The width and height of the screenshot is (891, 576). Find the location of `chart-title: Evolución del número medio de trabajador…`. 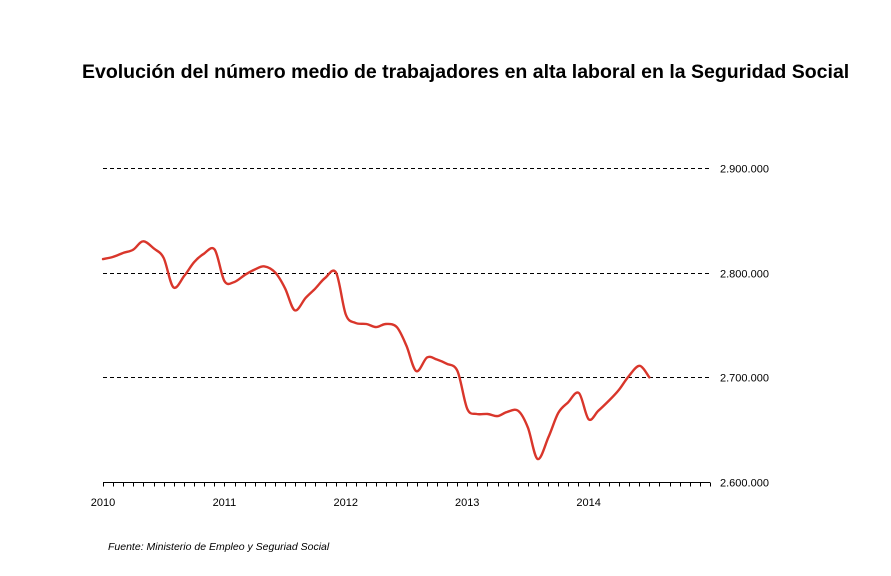

chart-title: Evolución del número medio de trabajador… is located at coordinates (466, 72).